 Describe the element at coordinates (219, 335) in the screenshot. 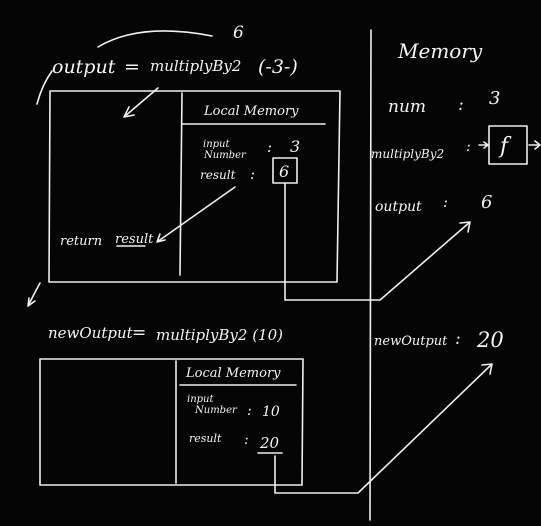

I see `function-call-2: multiplyBy2 (10)` at that location.